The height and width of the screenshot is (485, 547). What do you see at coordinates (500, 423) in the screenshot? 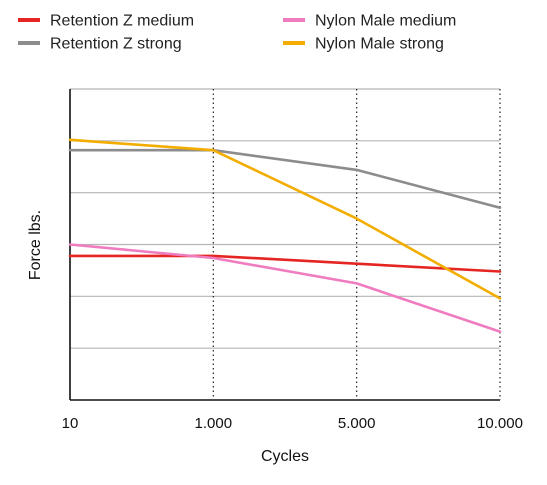
I see `x-tick-label: 10.000` at bounding box center [500, 423].